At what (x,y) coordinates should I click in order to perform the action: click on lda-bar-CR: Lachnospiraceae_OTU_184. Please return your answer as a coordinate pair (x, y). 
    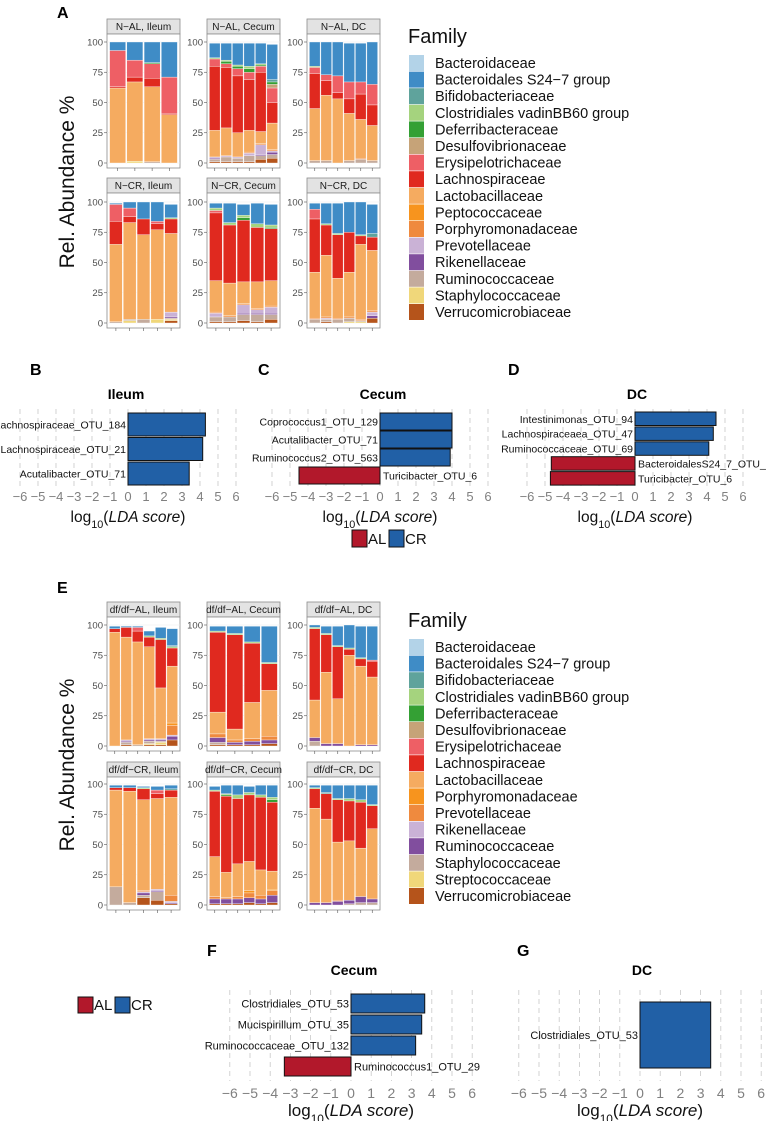
    Looking at the image, I should click on (103, 424).